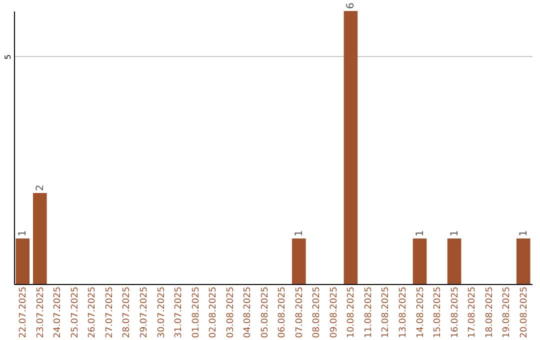 The height and width of the screenshot is (340, 540). I want to click on x-tick-label: 17.08.2025, so click(473, 312).